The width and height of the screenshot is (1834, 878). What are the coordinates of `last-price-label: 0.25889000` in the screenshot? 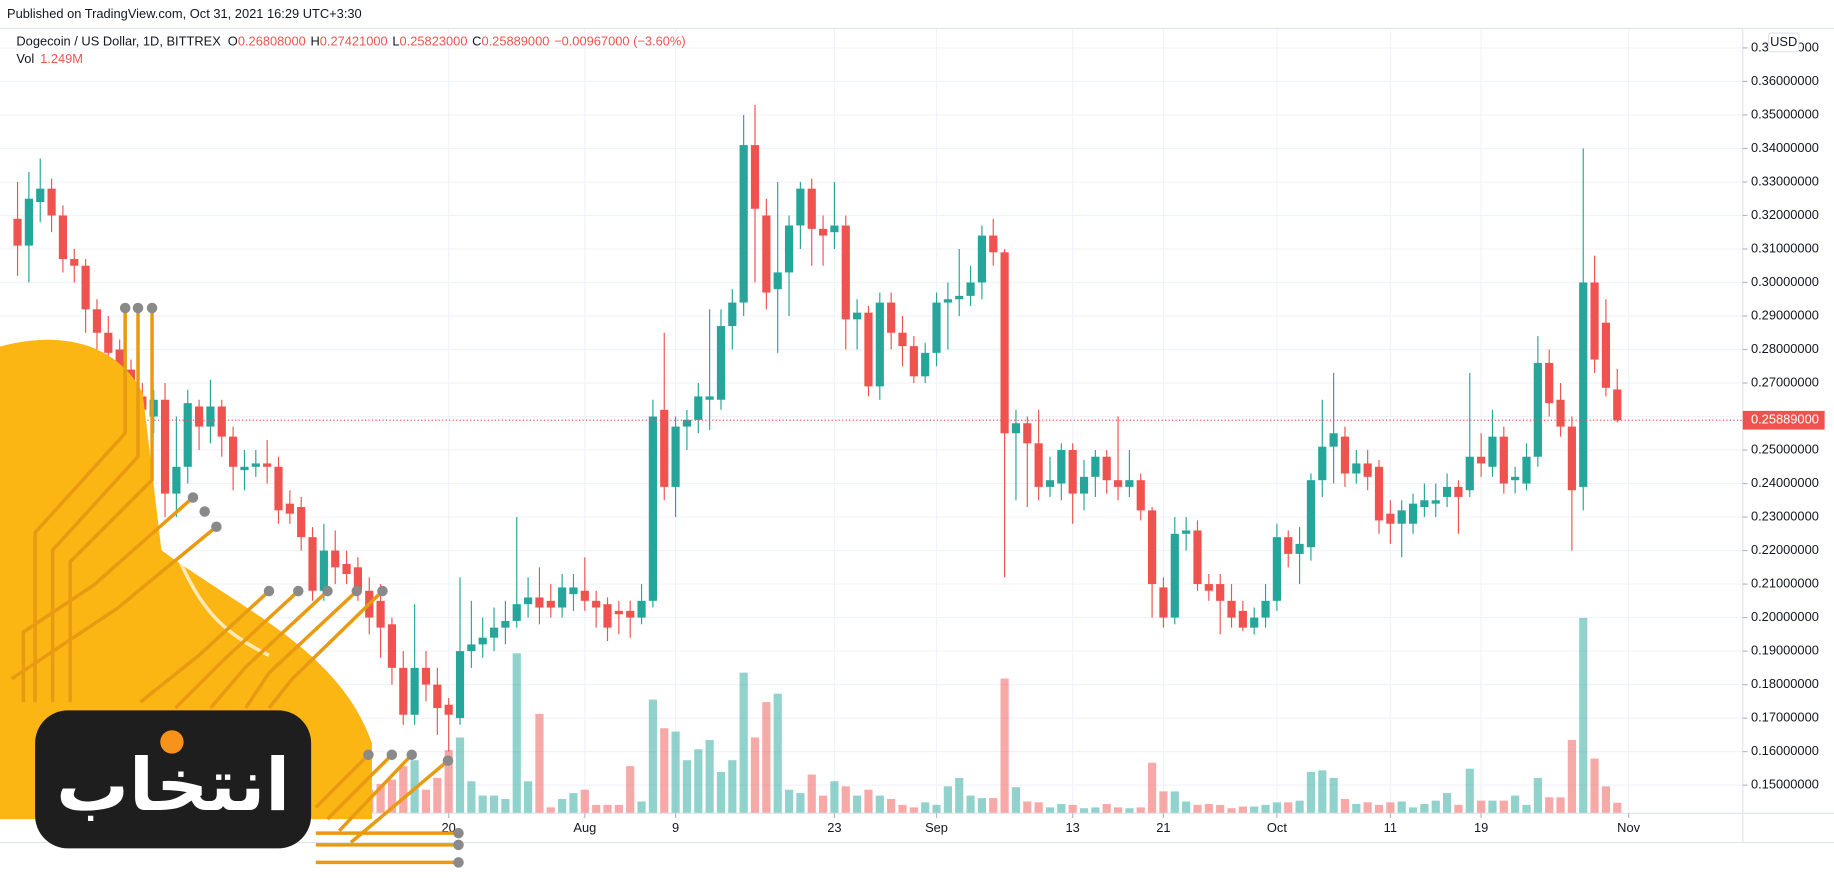 It's located at (1785, 419).